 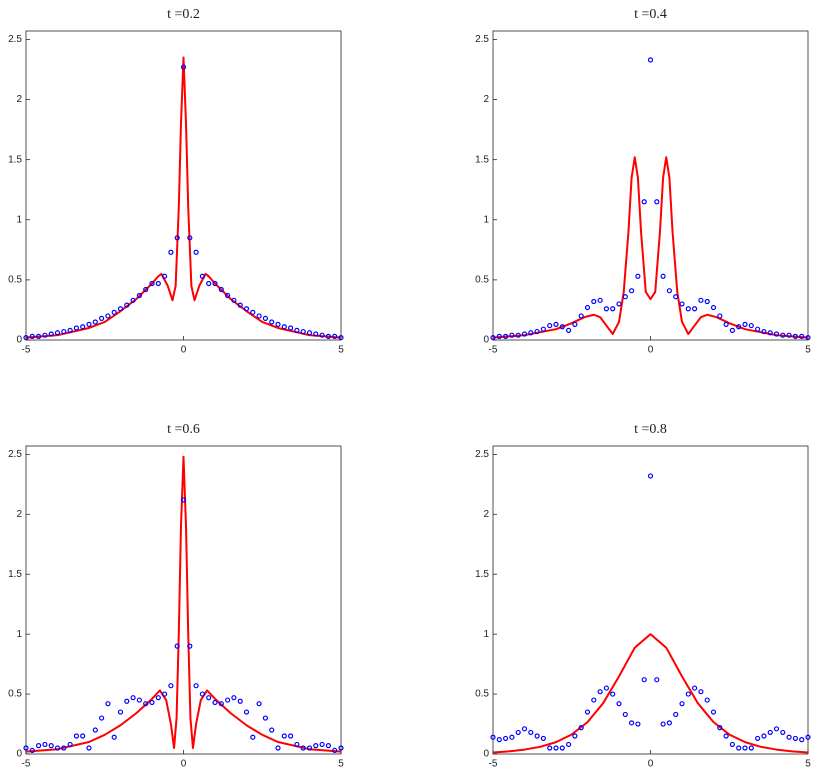 What do you see at coordinates (19, 340) in the screenshot?
I see `y-tick-label: 0` at bounding box center [19, 340].